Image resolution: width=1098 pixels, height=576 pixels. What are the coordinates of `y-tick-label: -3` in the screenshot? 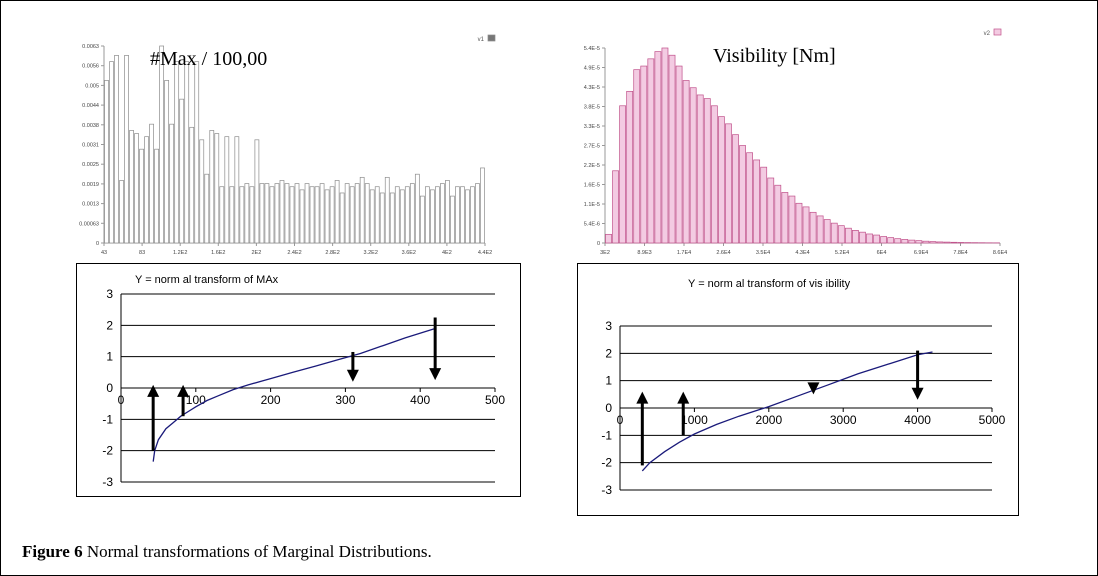 It's located at (606, 490).